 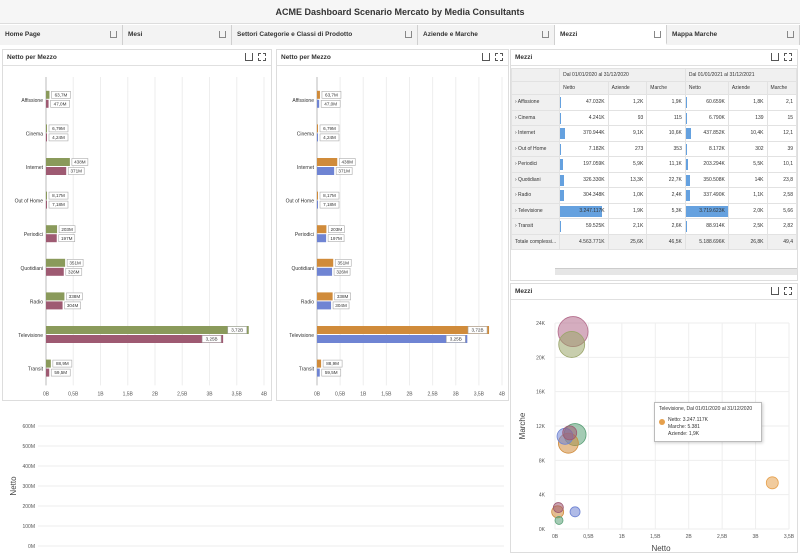 I want to click on table-cell: 370.944K, so click(x=584, y=133).